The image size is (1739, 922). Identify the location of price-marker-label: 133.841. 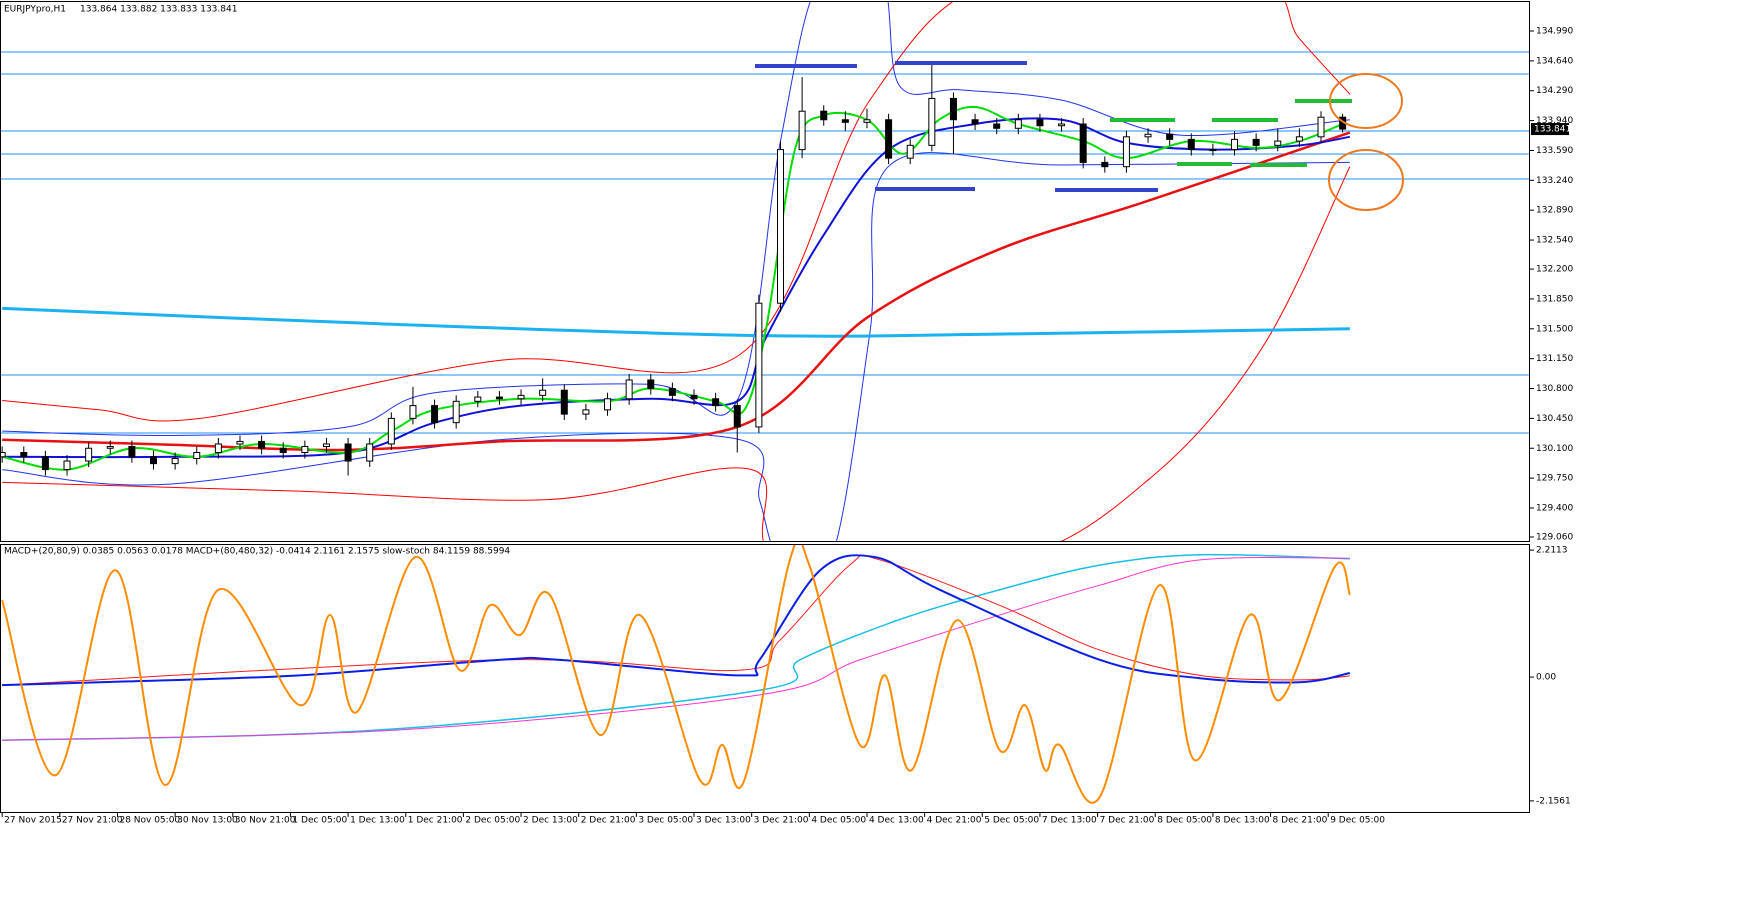
(1552, 130).